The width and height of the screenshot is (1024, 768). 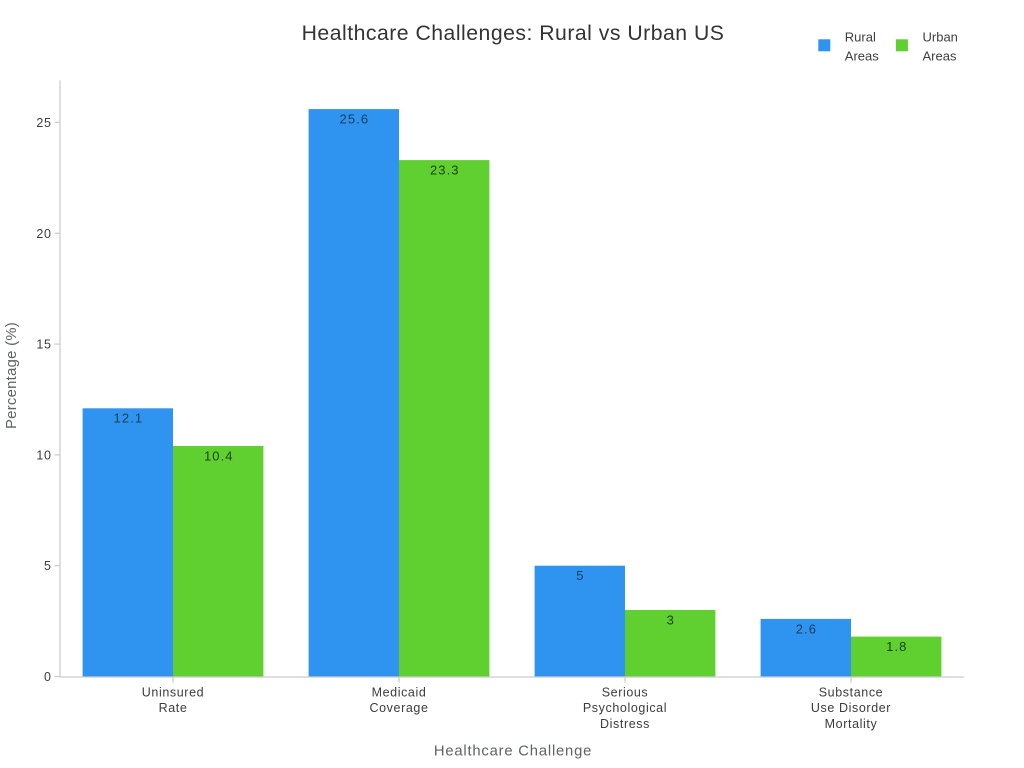 What do you see at coordinates (43, 234) in the screenshot?
I see `svg-text: 20` at bounding box center [43, 234].